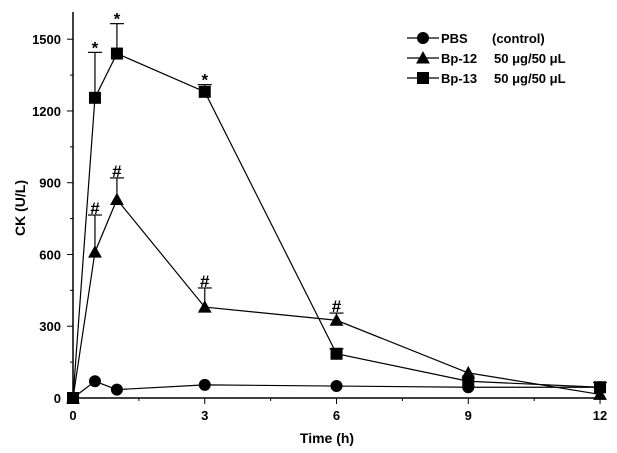  I want to click on y-axis-title: CK (U/L), so click(20, 208).